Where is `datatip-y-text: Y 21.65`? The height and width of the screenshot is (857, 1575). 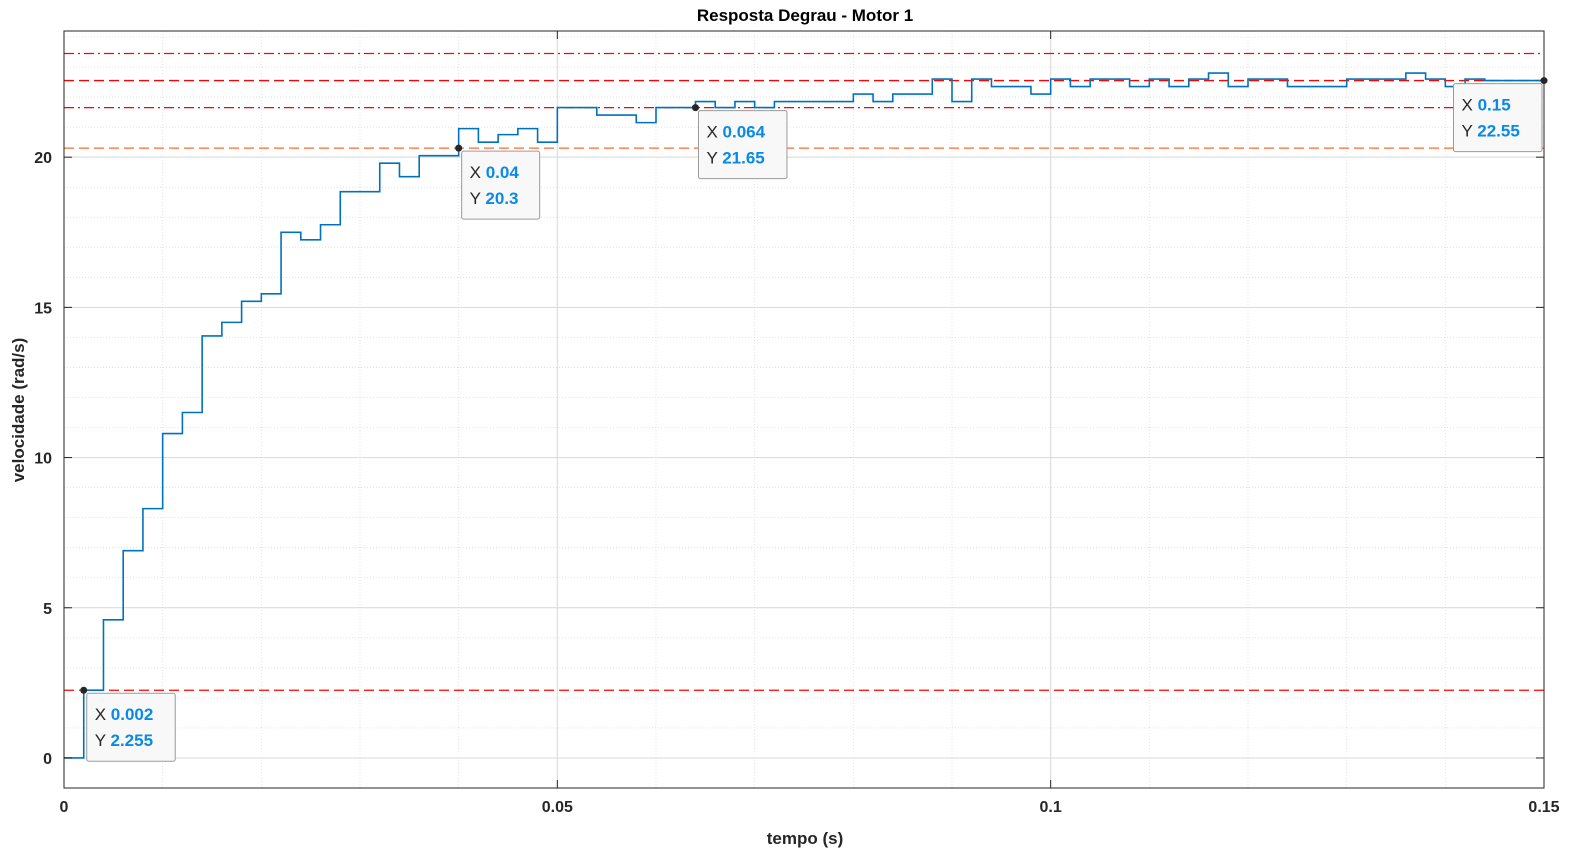 datatip-y-text: Y 21.65 is located at coordinates (735, 158).